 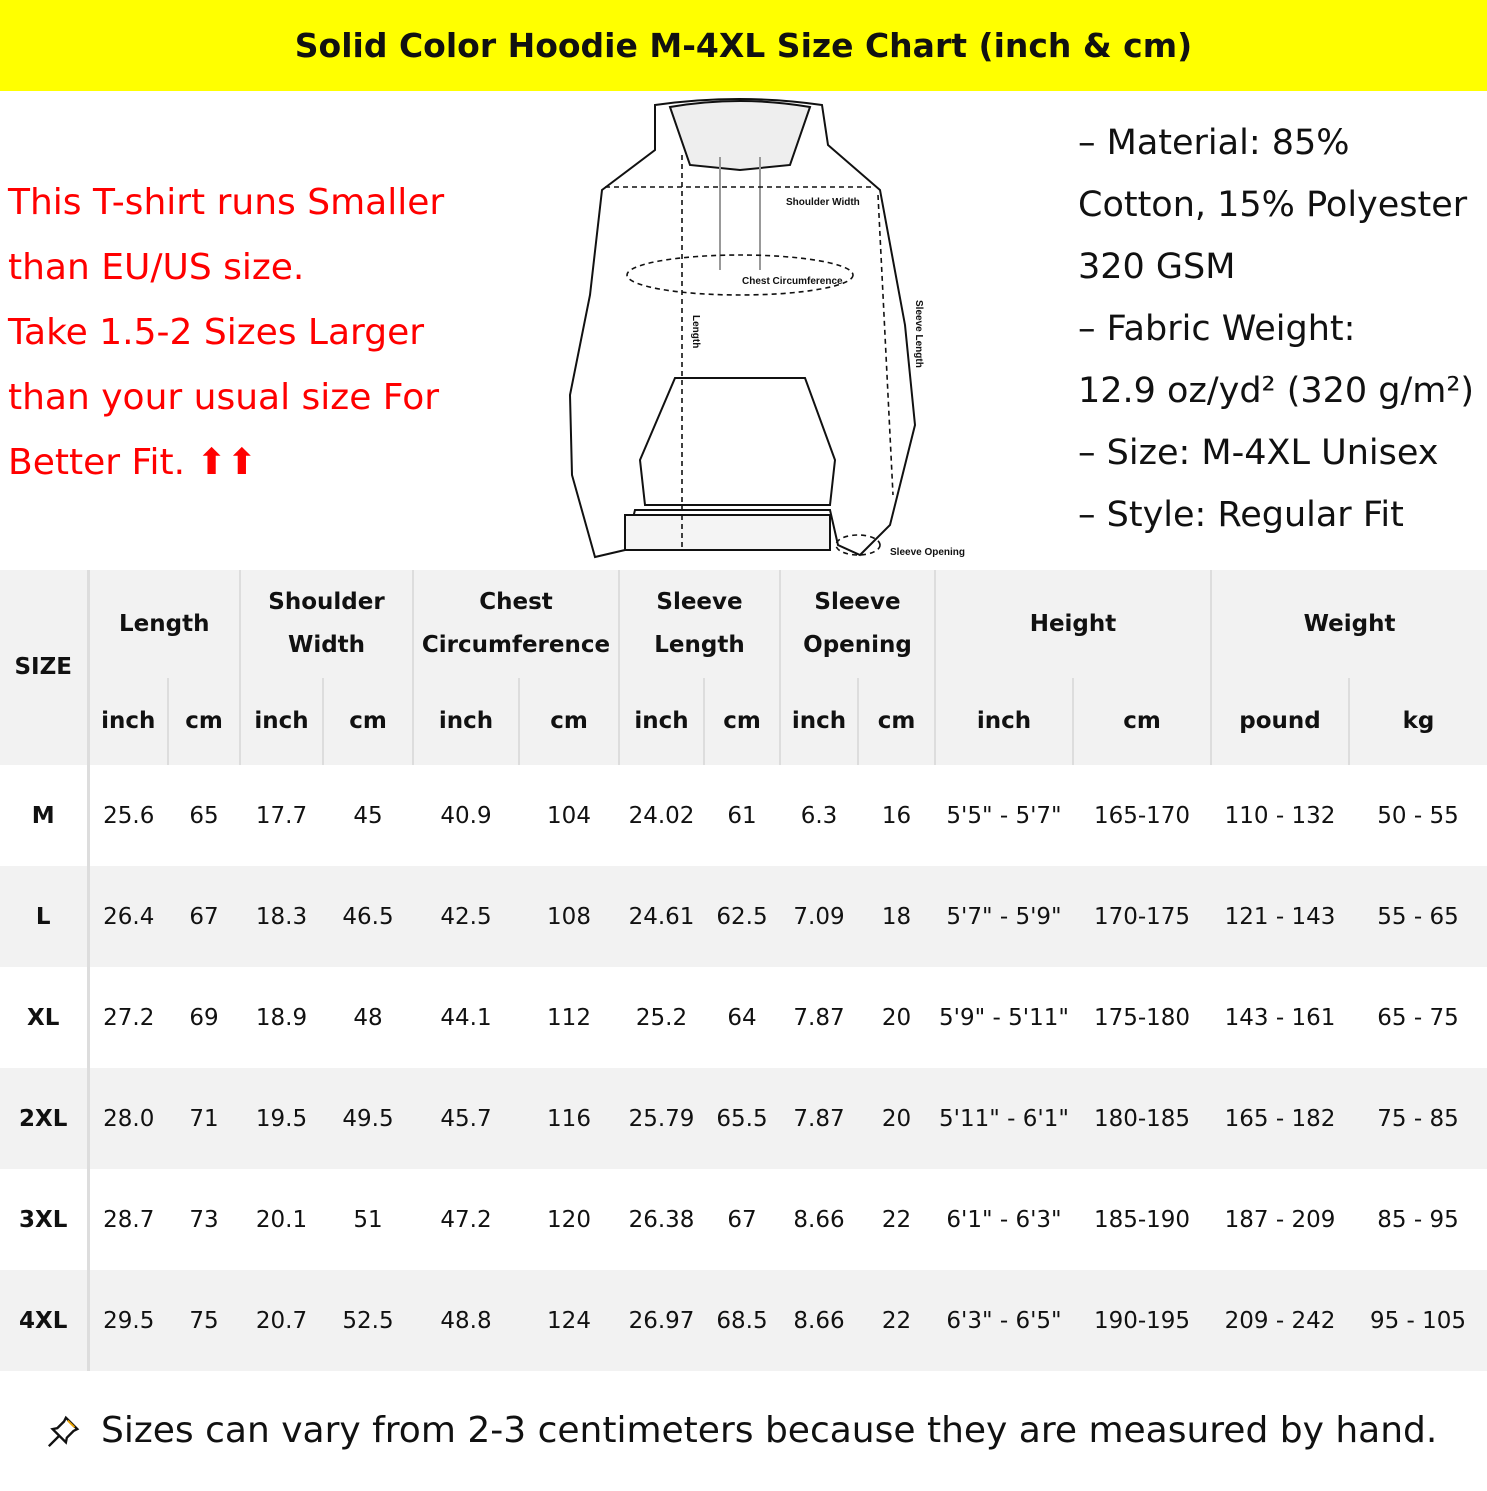 I want to click on spec-line: – Style: Regular Fit, so click(x=1241, y=515).